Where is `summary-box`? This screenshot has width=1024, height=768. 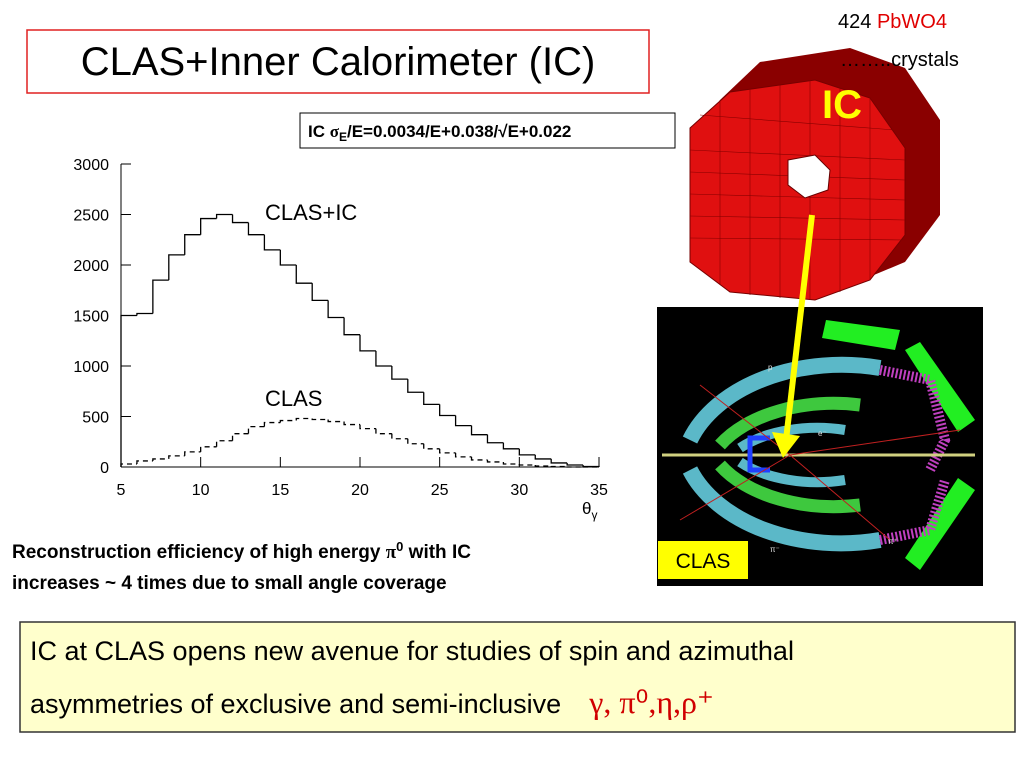 summary-box is located at coordinates (517, 677).